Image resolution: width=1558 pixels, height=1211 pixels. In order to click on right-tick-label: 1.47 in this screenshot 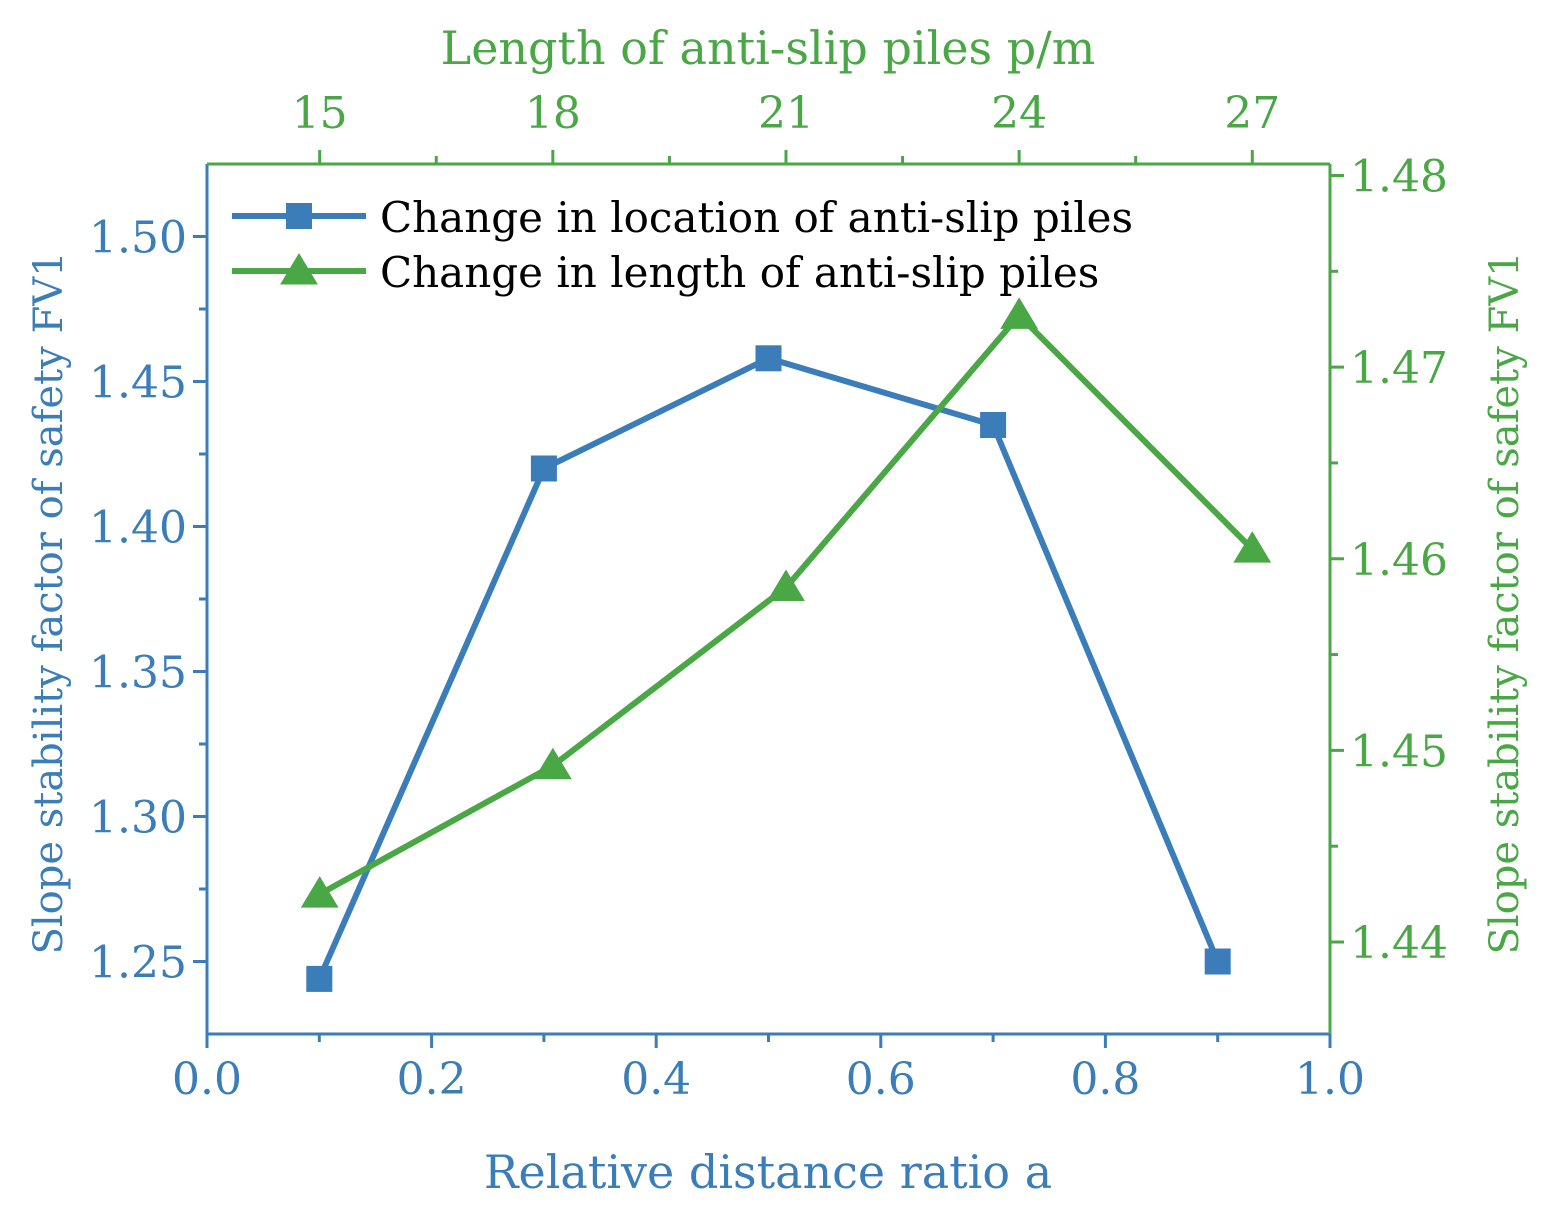, I will do `click(1399, 368)`.